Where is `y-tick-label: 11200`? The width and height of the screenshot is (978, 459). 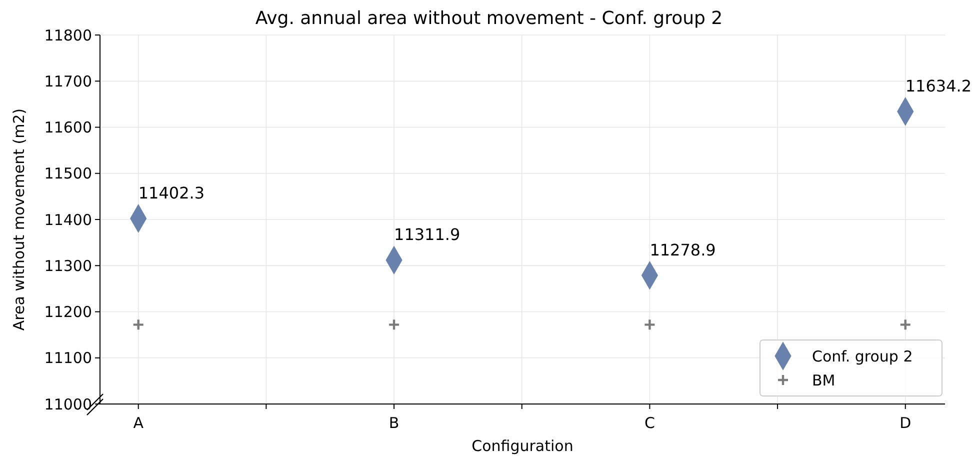 y-tick-label: 11200 is located at coordinates (68, 312).